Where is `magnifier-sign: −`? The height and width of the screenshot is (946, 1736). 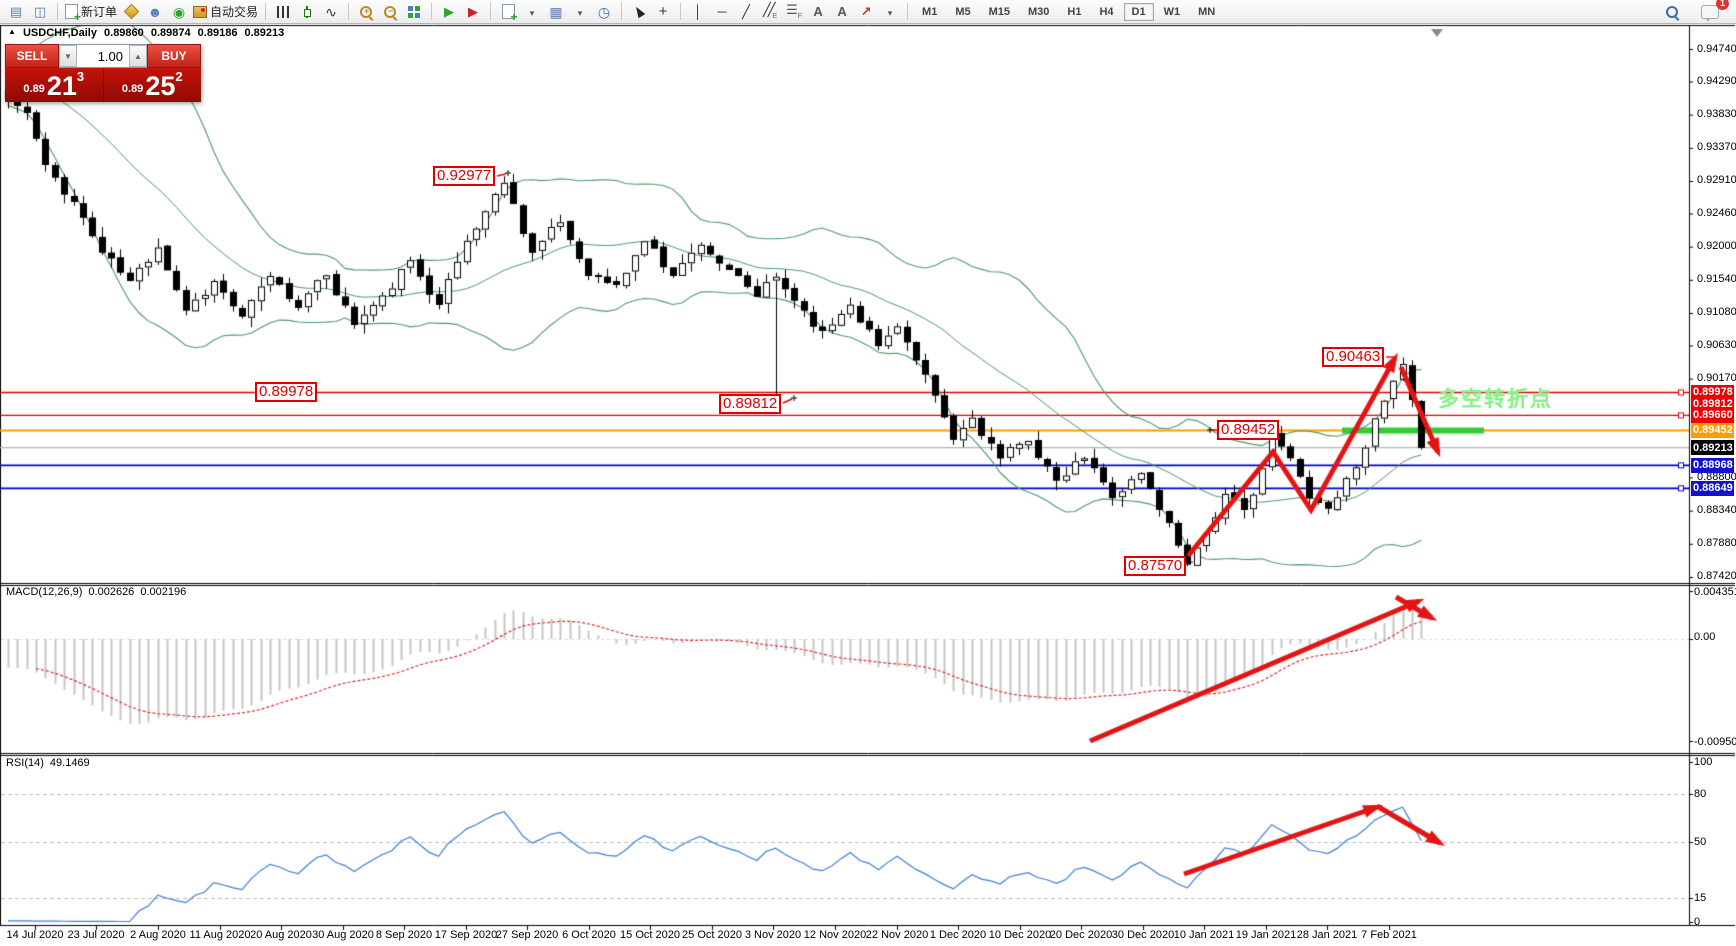
magnifier-sign: − is located at coordinates (391, 10).